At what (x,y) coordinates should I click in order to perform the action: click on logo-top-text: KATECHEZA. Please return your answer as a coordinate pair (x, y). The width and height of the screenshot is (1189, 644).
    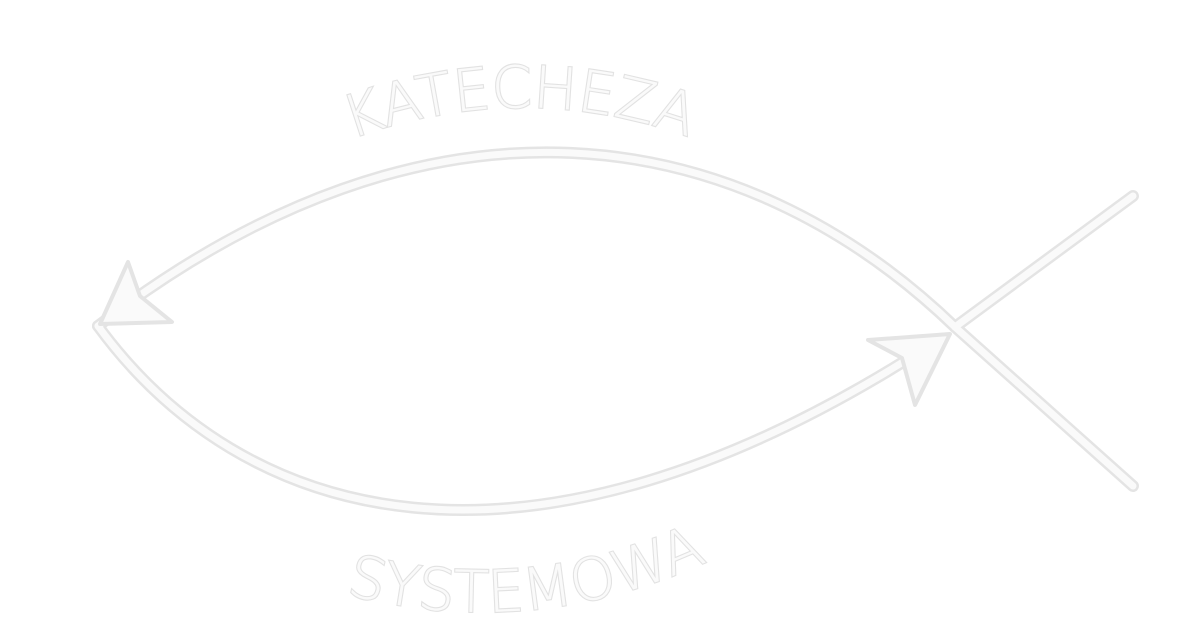
    Looking at the image, I should click on (519, 102).